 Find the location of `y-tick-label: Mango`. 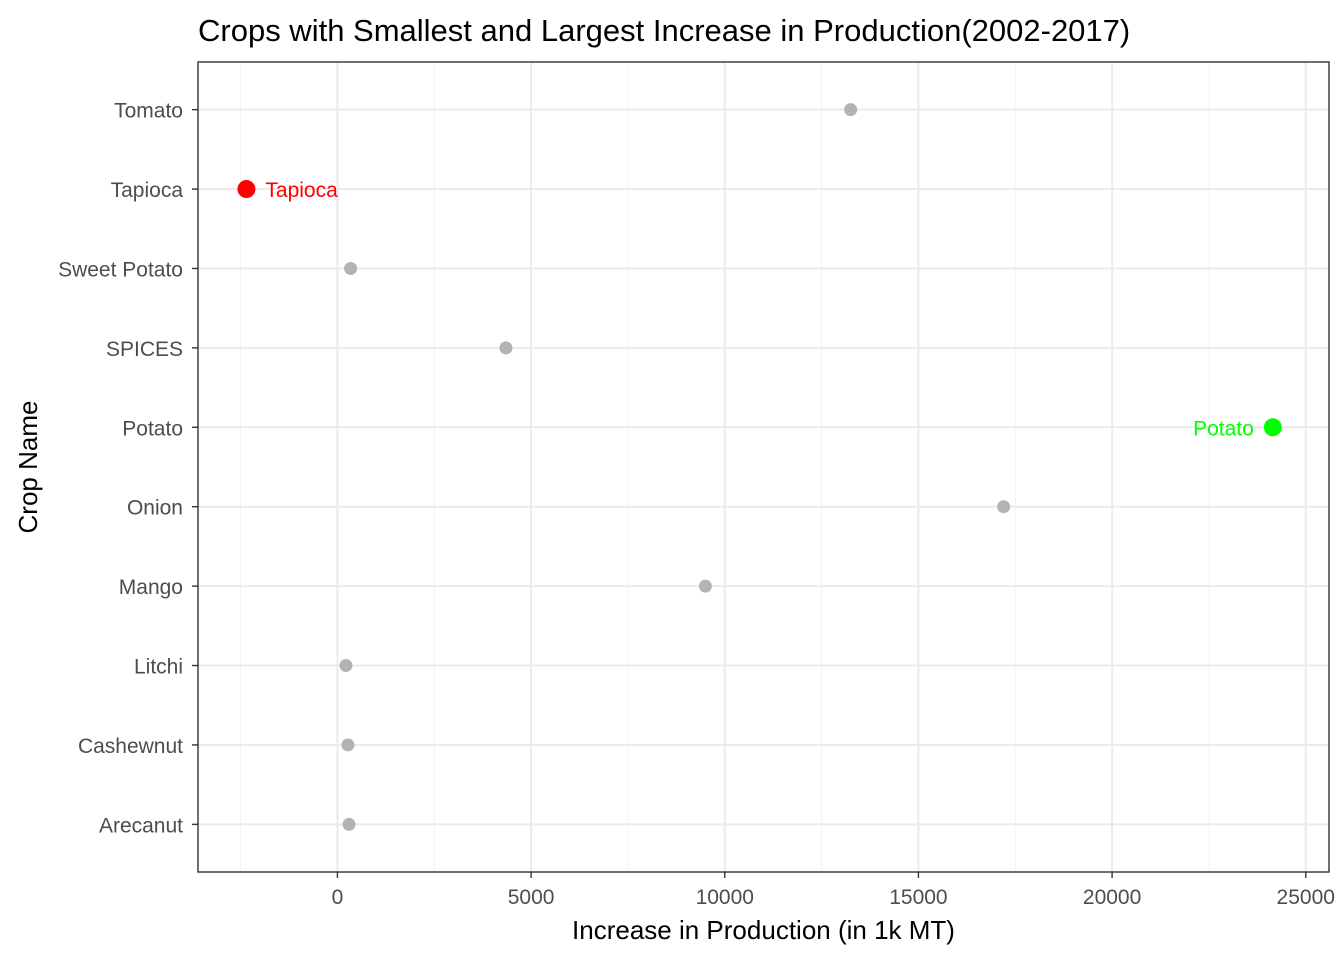

y-tick-label: Mango is located at coordinates (151, 587).